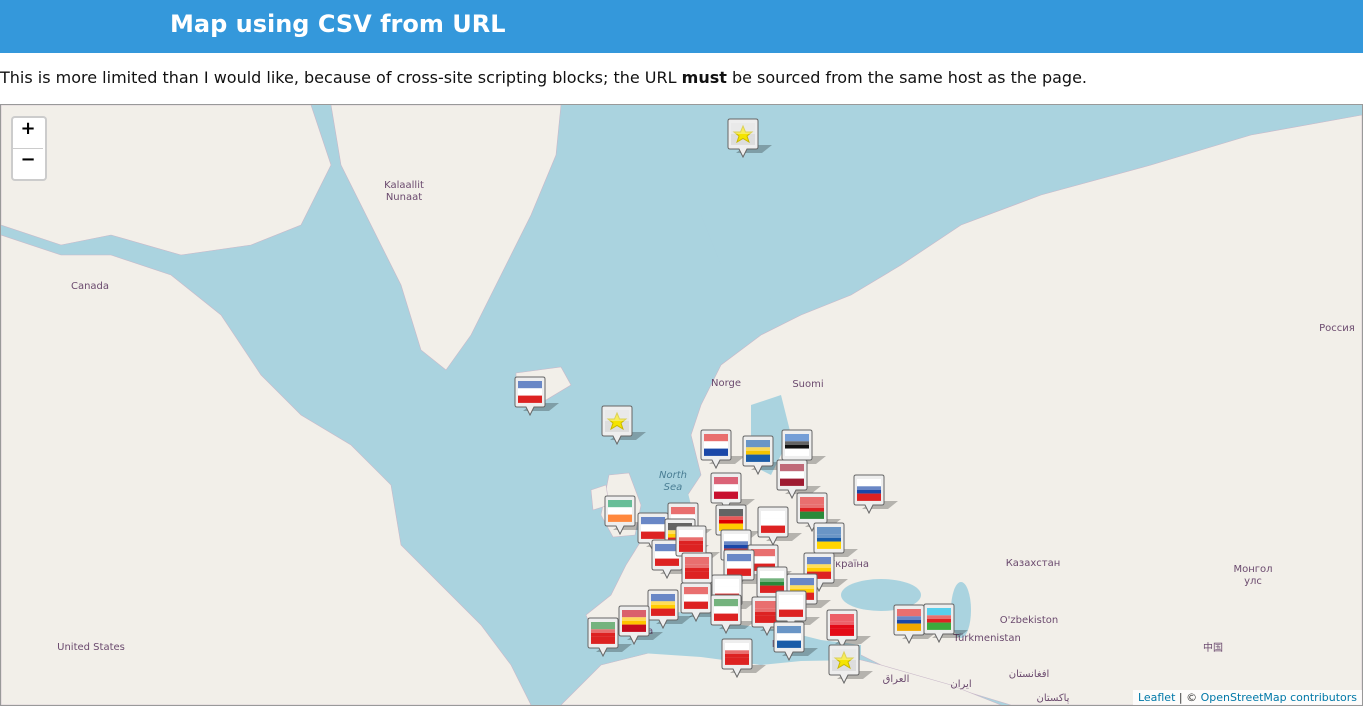  Describe the element at coordinates (1253, 581) in the screenshot. I see `map-label: улс` at that location.